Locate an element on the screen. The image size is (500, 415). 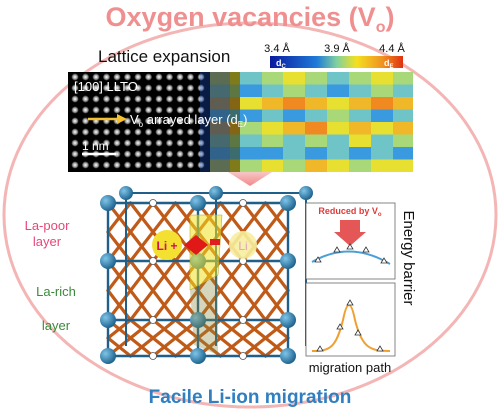
original-barrier-points is located at coordinates (350, 325).